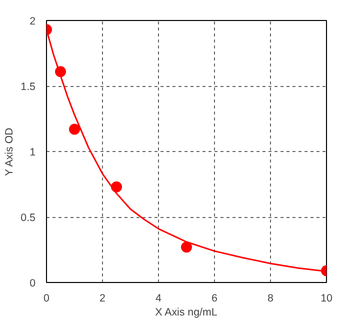 The width and height of the screenshot is (364, 321). What do you see at coordinates (326, 298) in the screenshot?
I see `x-tick-label: 10` at bounding box center [326, 298].